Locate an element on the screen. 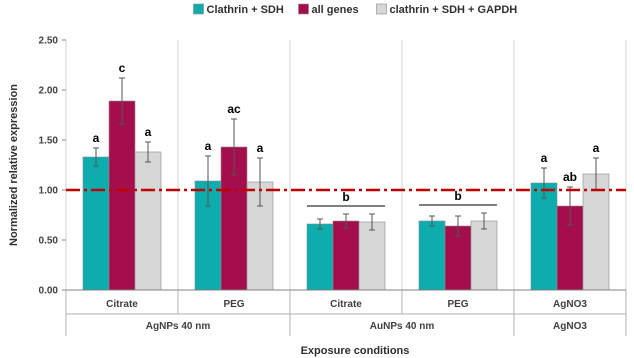  legend-label: Clathrin + SDH is located at coordinates (245, 10).